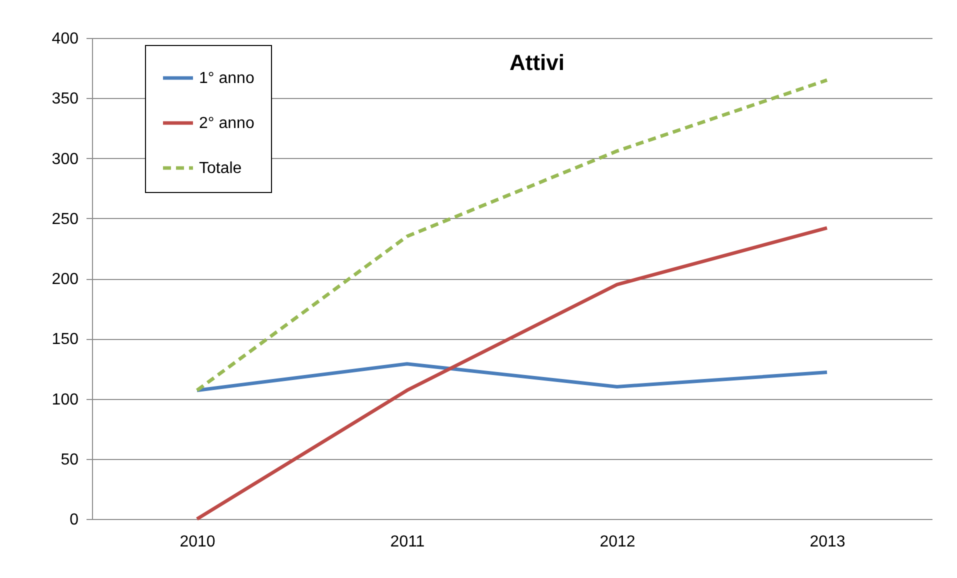  I want to click on line-series, so click(512, 377).